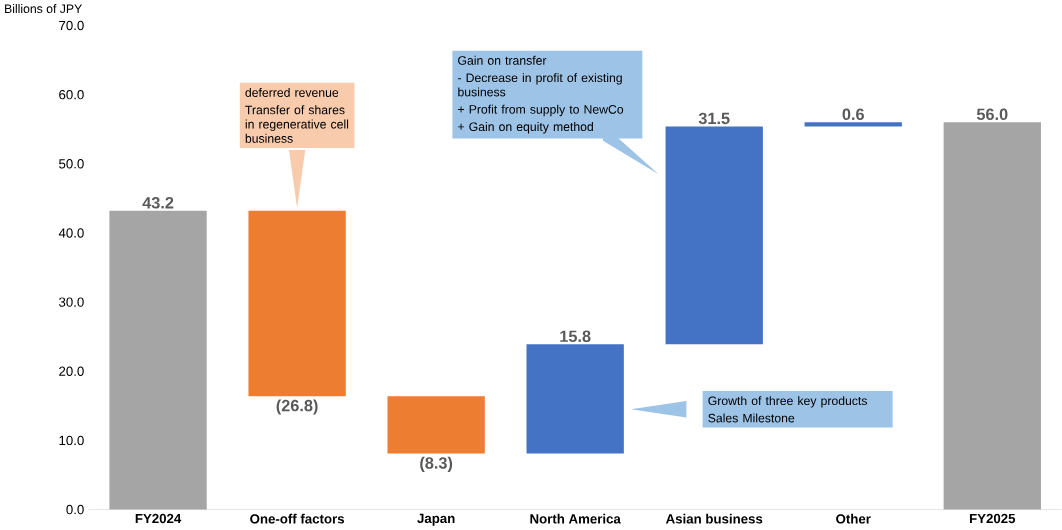 The image size is (1062, 530). Describe the element at coordinates (992, 518) in the screenshot. I see `x-tick-label: FY2025` at that location.